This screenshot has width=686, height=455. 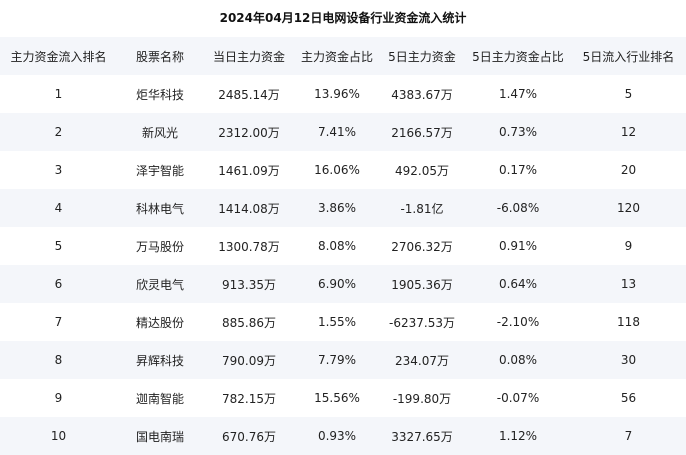 I want to click on table-row: 4 科林电气 1414.08万 3.86% -1.81亿 -6.08% 120, so click(x=343, y=208).